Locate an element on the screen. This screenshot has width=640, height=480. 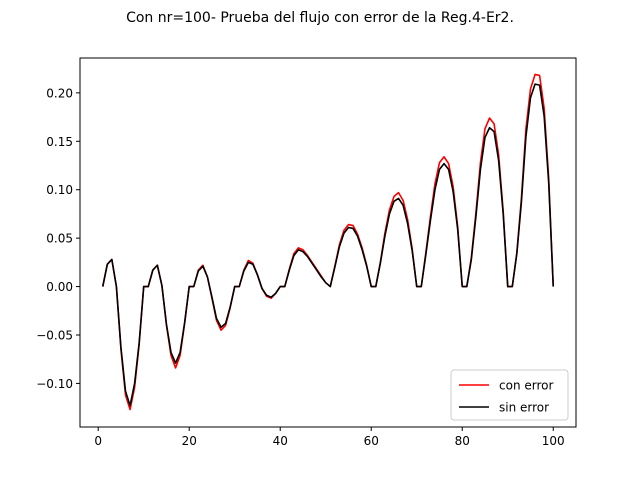
x-tick-label: 0 is located at coordinates (98, 441).